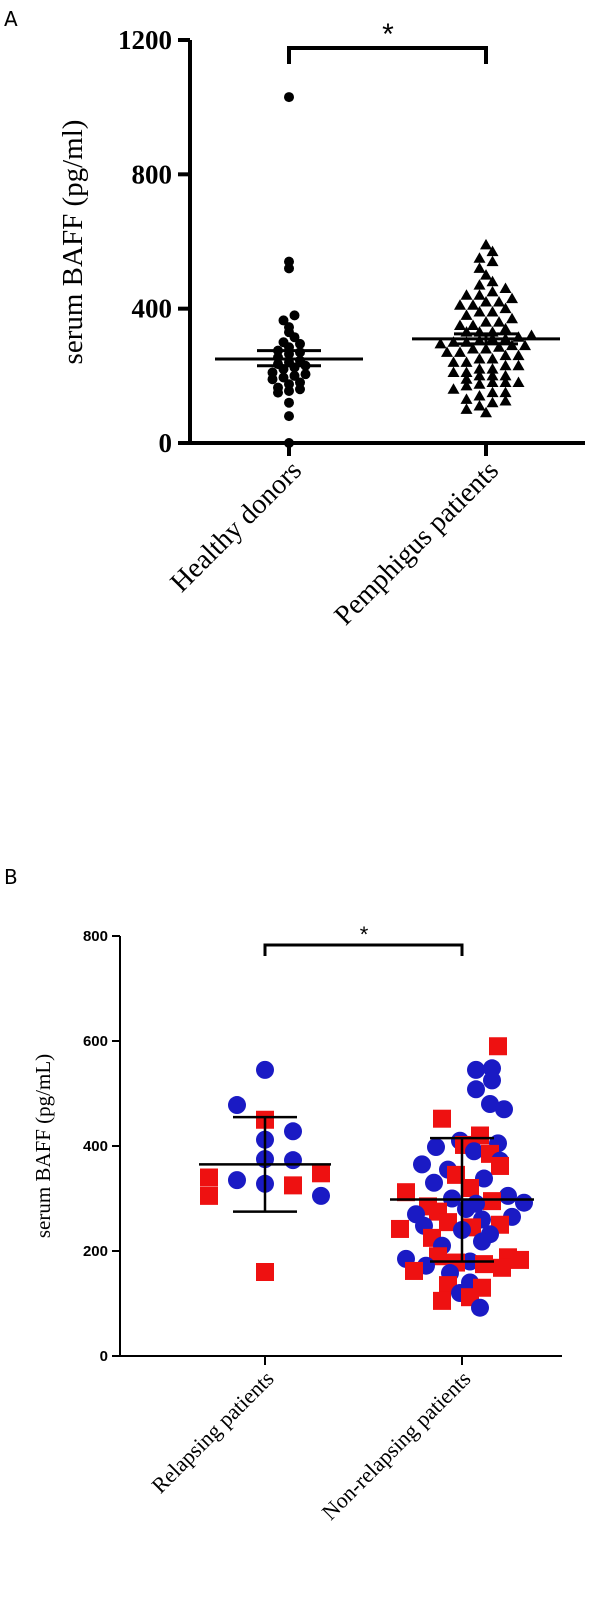 This screenshot has width=608, height=1599. I want to click on panel-b-y-tick-label: 0, so click(104, 1356).